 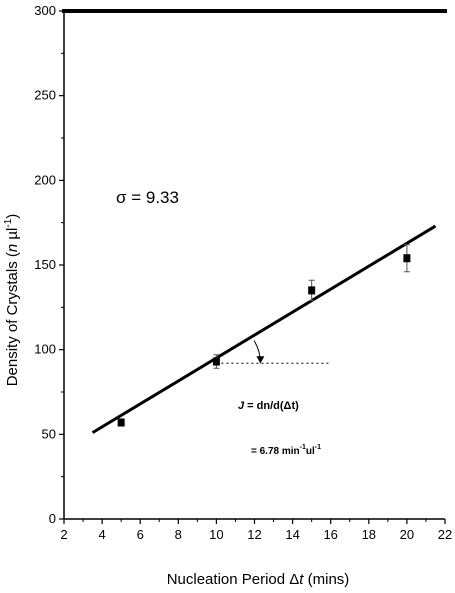 I want to click on y-tick-label: 50, so click(x=49, y=433).